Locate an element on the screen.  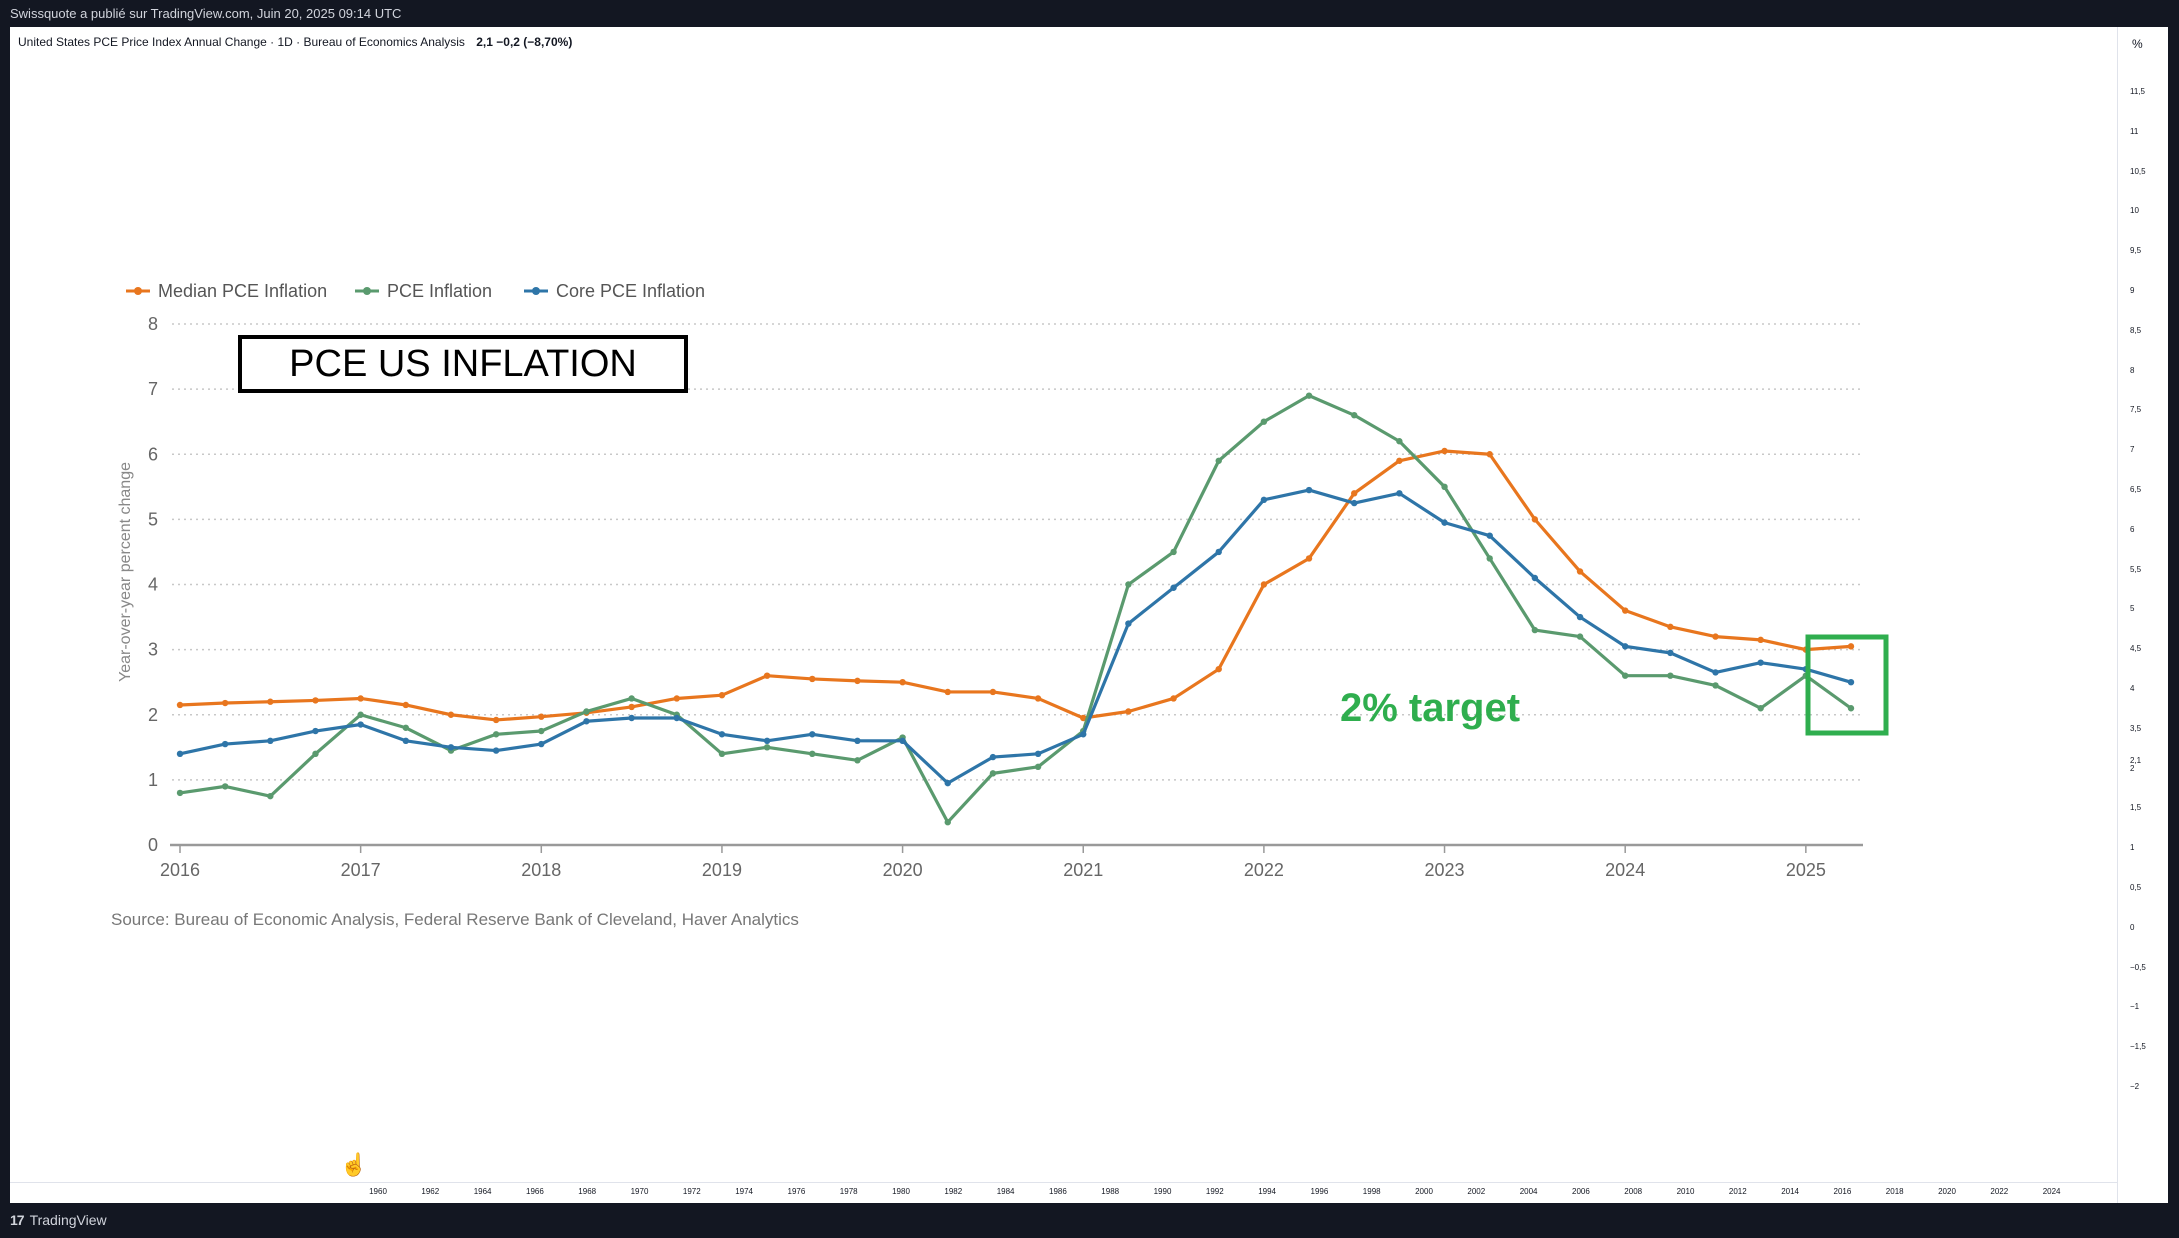
time-scale-label: 1960 is located at coordinates (378, 1191).